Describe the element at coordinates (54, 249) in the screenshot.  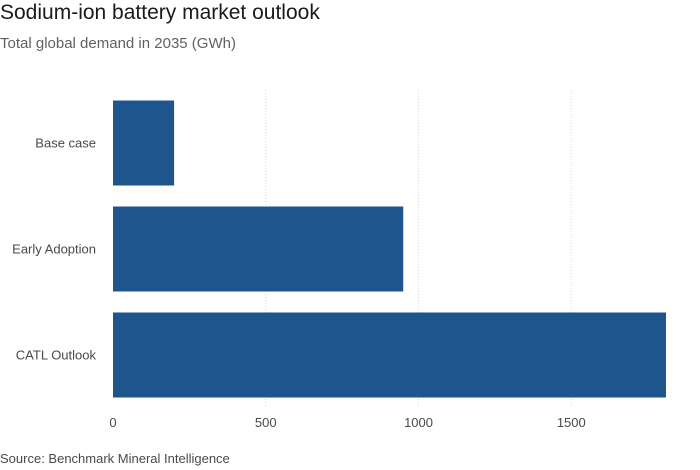
I see `category-label-early-adoption: Early Adoption` at that location.